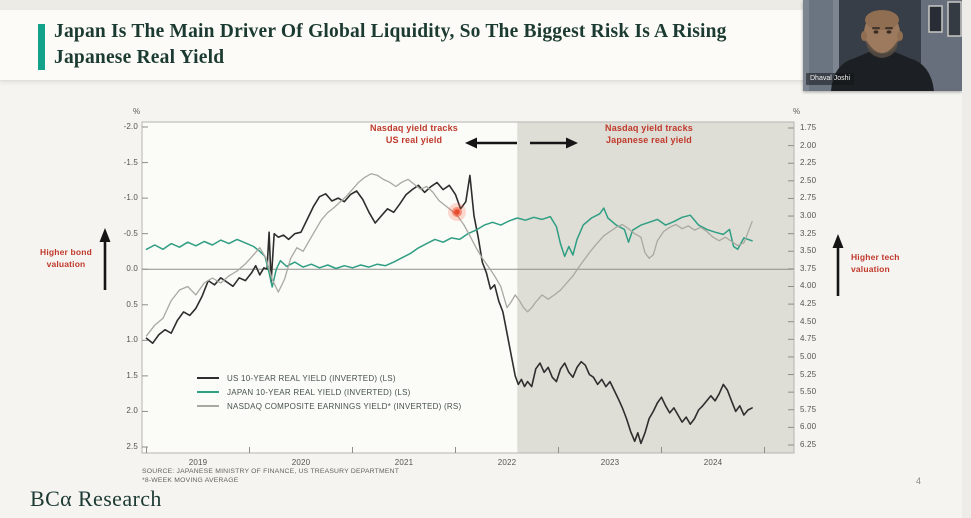 This screenshot has width=971, height=518. Describe the element at coordinates (132, 411) in the screenshot. I see `left-axis-tick-label: 2.0` at that location.